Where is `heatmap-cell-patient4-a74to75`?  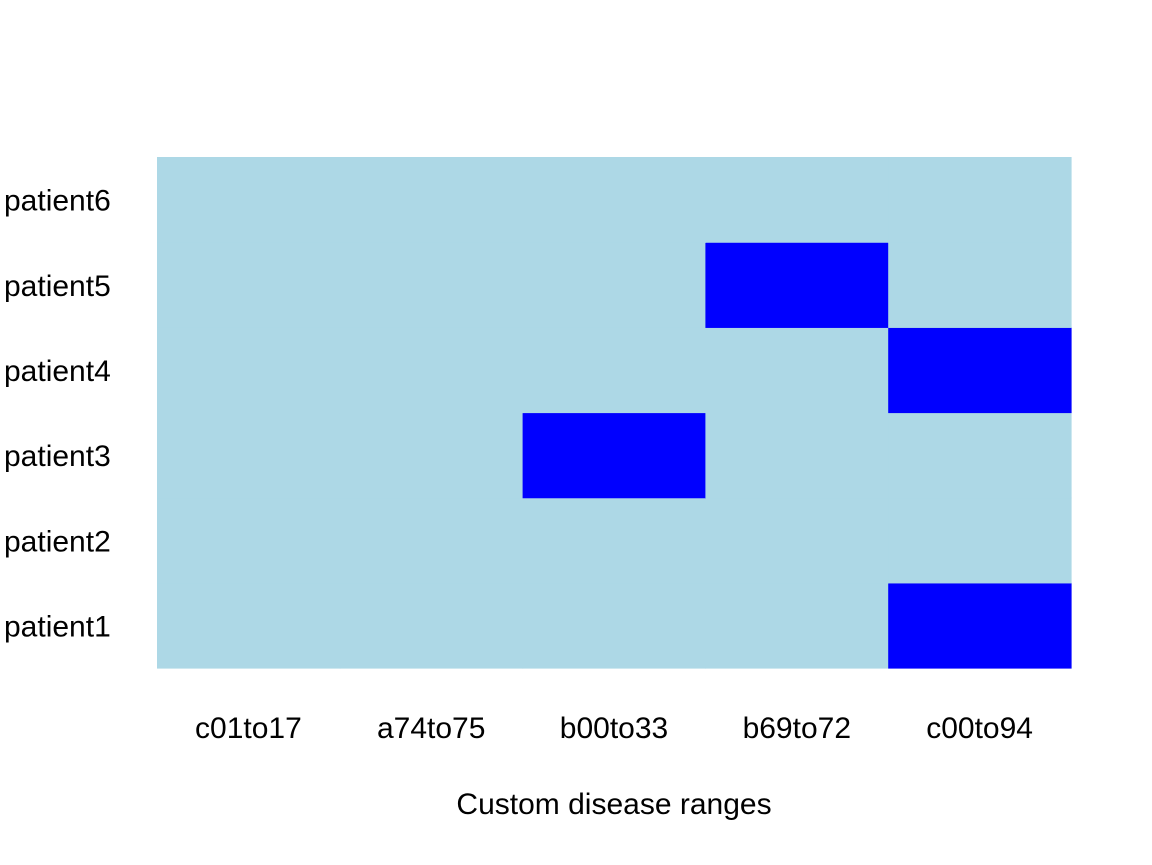
heatmap-cell-patient4-a74to75 is located at coordinates (431, 370).